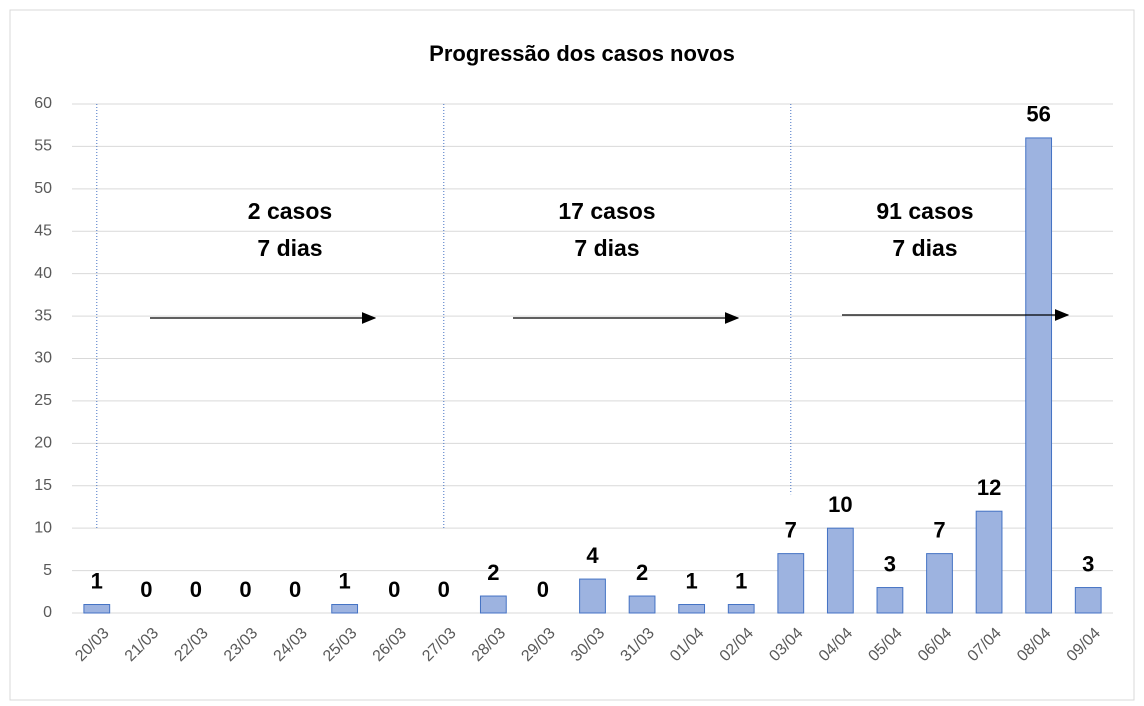 The width and height of the screenshot is (1144, 706). I want to click on y-tick-label: 5, so click(47, 570).